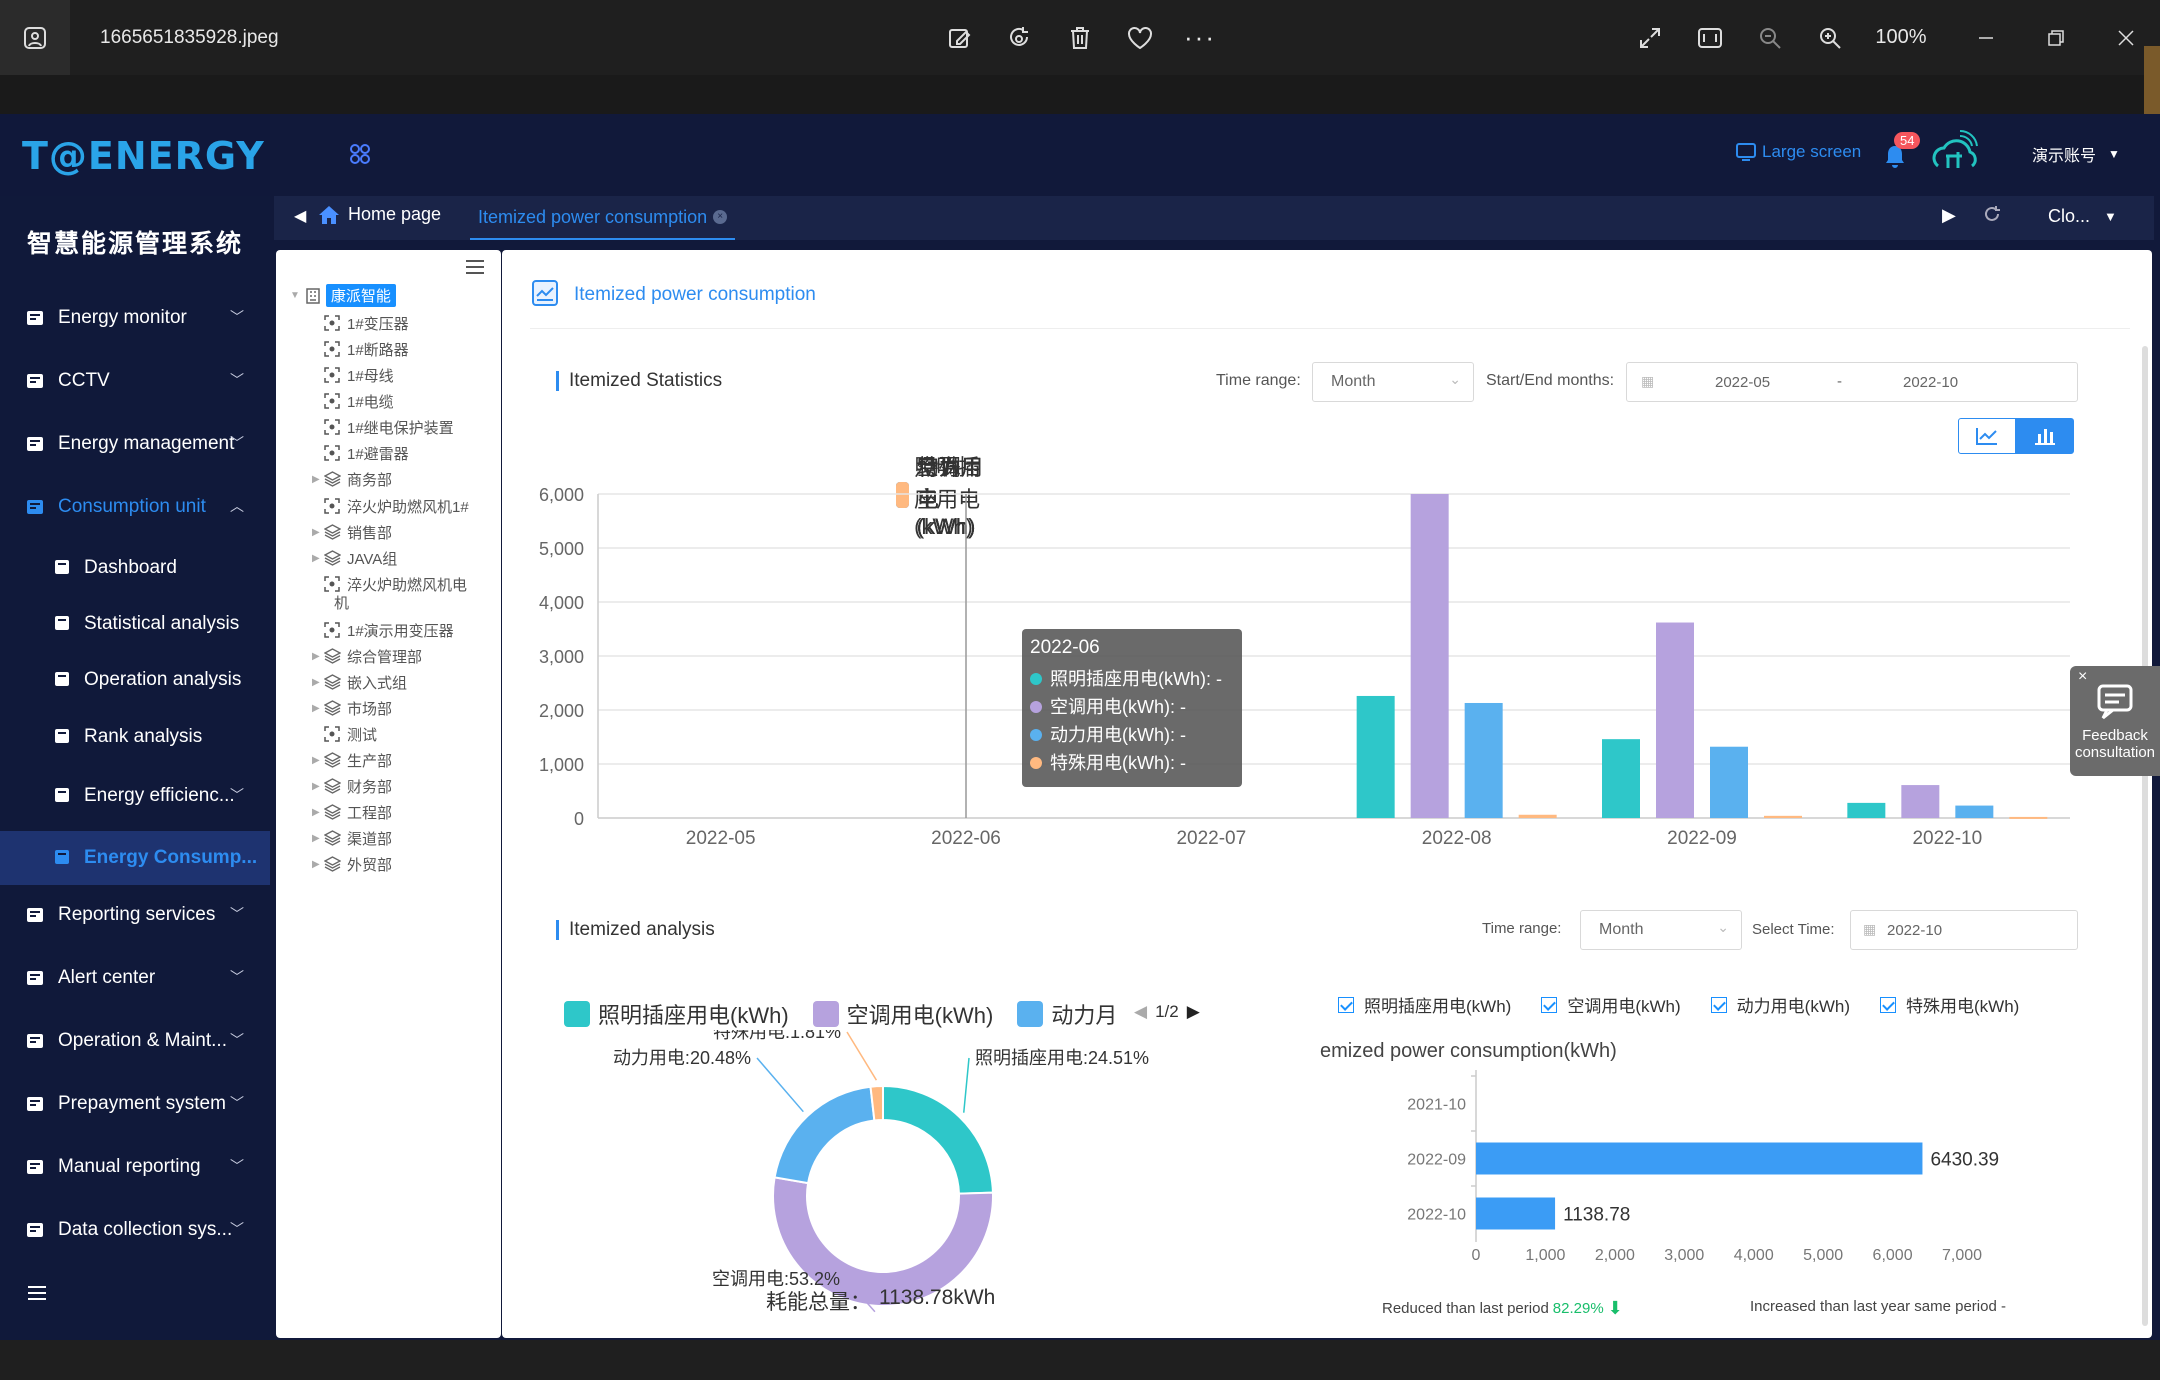  Describe the element at coordinates (132, 506) in the screenshot. I see `sidebar-item-label: Consumption unit` at that location.